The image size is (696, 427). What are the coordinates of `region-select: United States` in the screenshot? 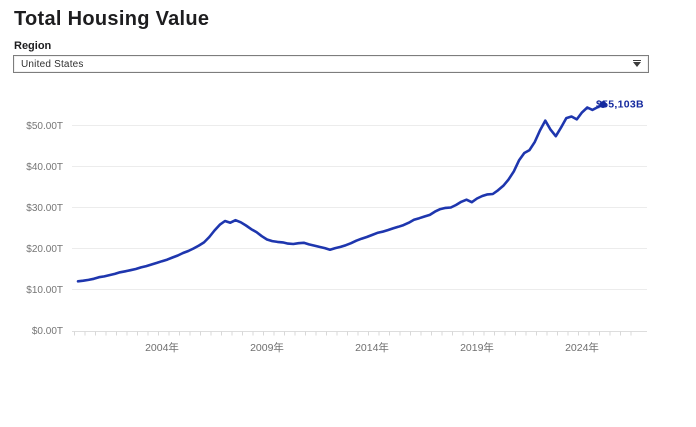 It's located at (331, 64).